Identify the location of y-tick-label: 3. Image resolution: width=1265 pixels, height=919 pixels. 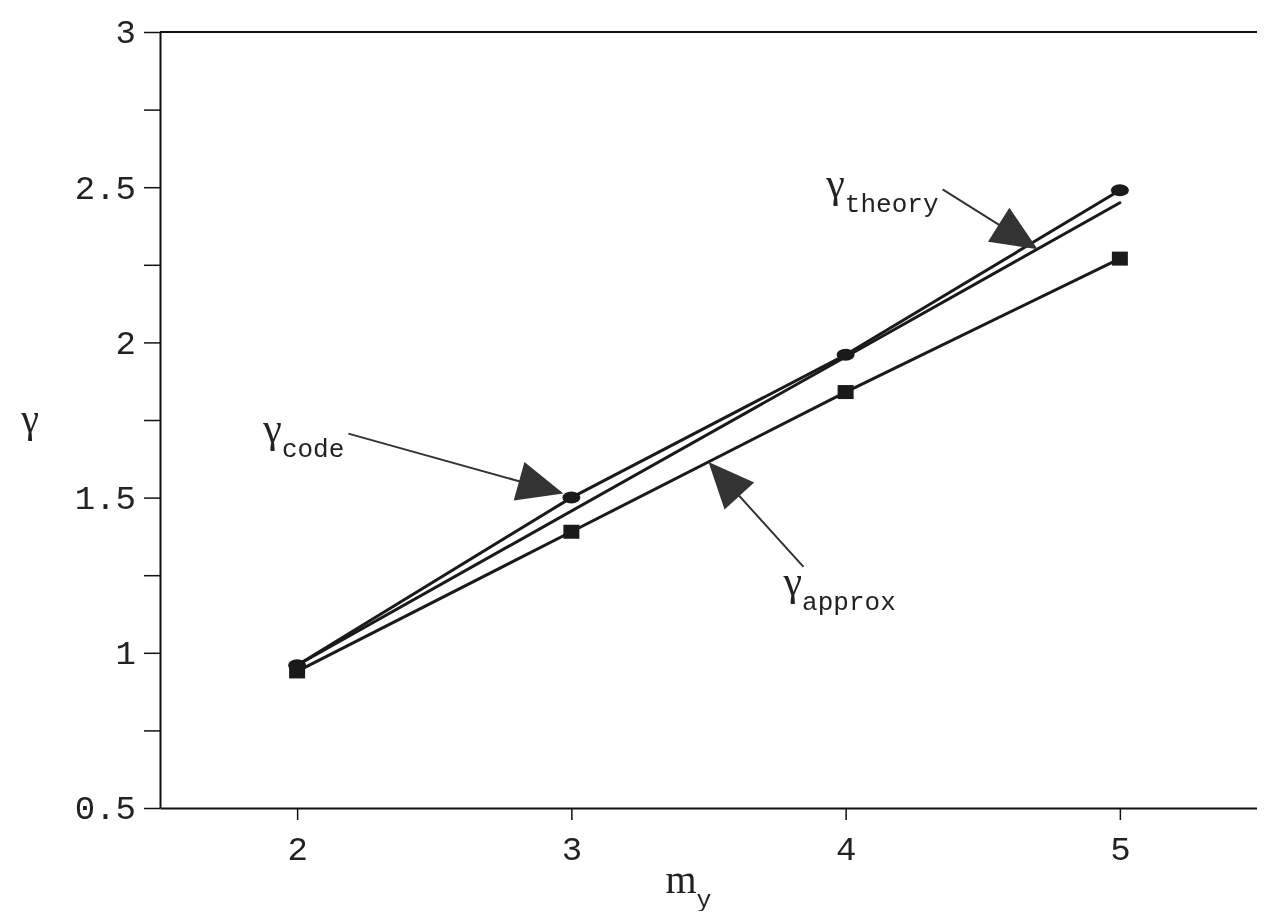
(125, 34).